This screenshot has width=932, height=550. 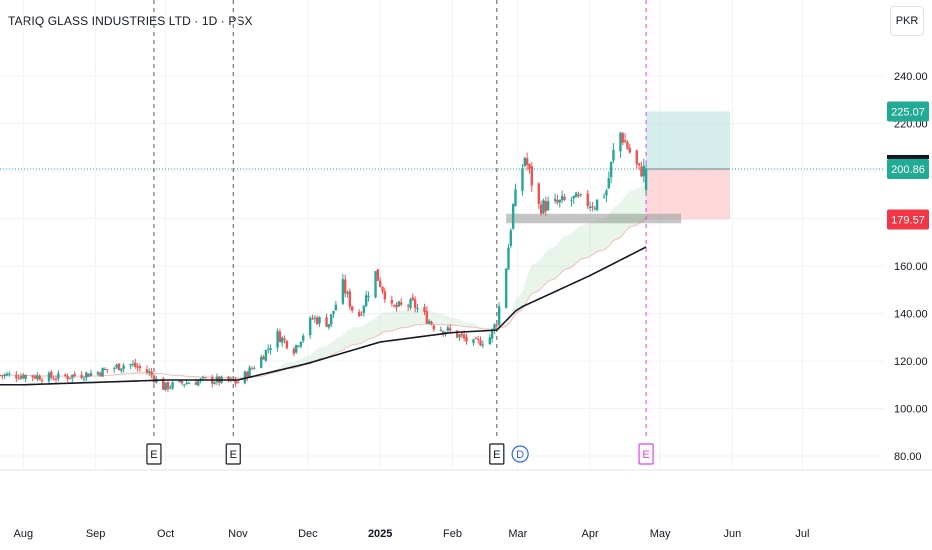 What do you see at coordinates (911, 362) in the screenshot?
I see `y-tick-label: 120.00` at bounding box center [911, 362].